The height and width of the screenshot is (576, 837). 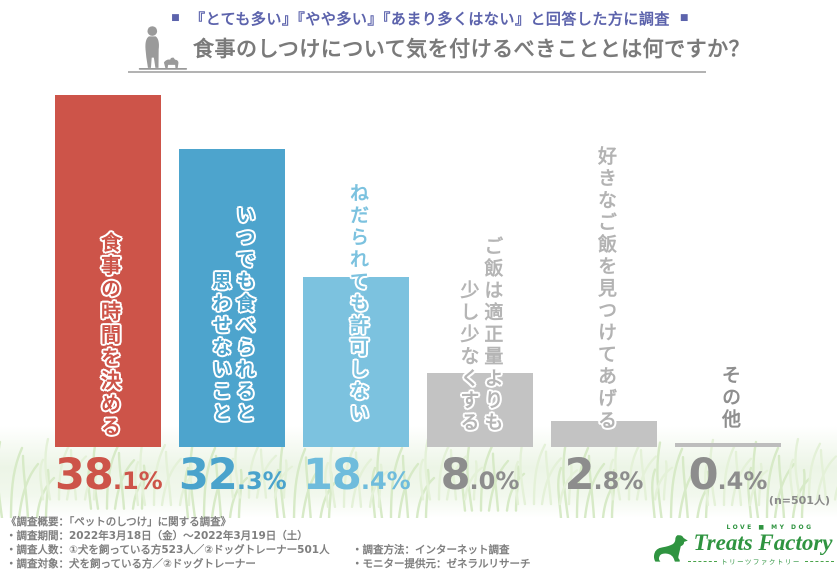 I want to click on bar-label-column: いつでも食べられると, so click(x=244, y=315).